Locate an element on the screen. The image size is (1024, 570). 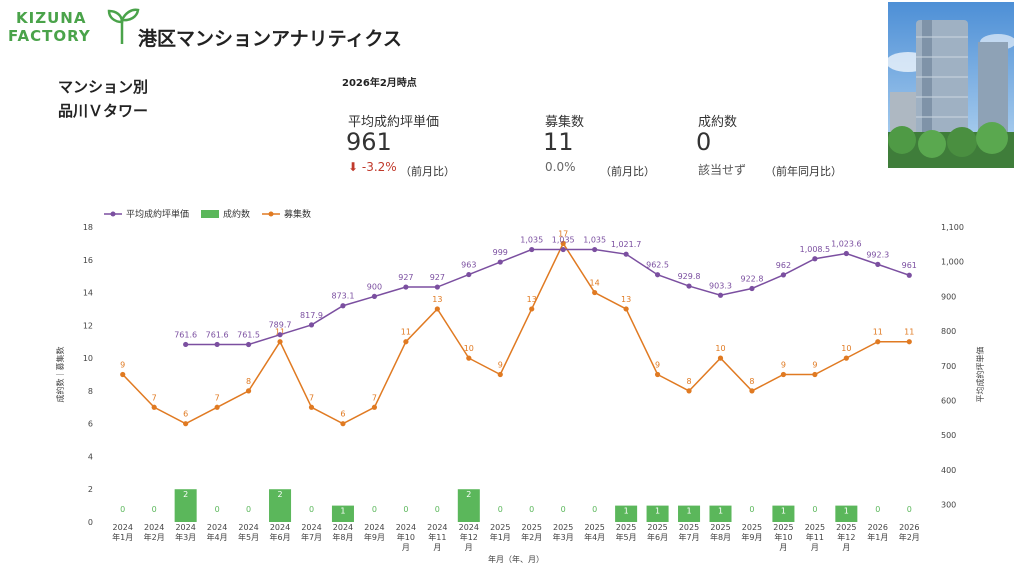
kpi-avg-price-label: 平均成約坪単価 is located at coordinates (394, 122).